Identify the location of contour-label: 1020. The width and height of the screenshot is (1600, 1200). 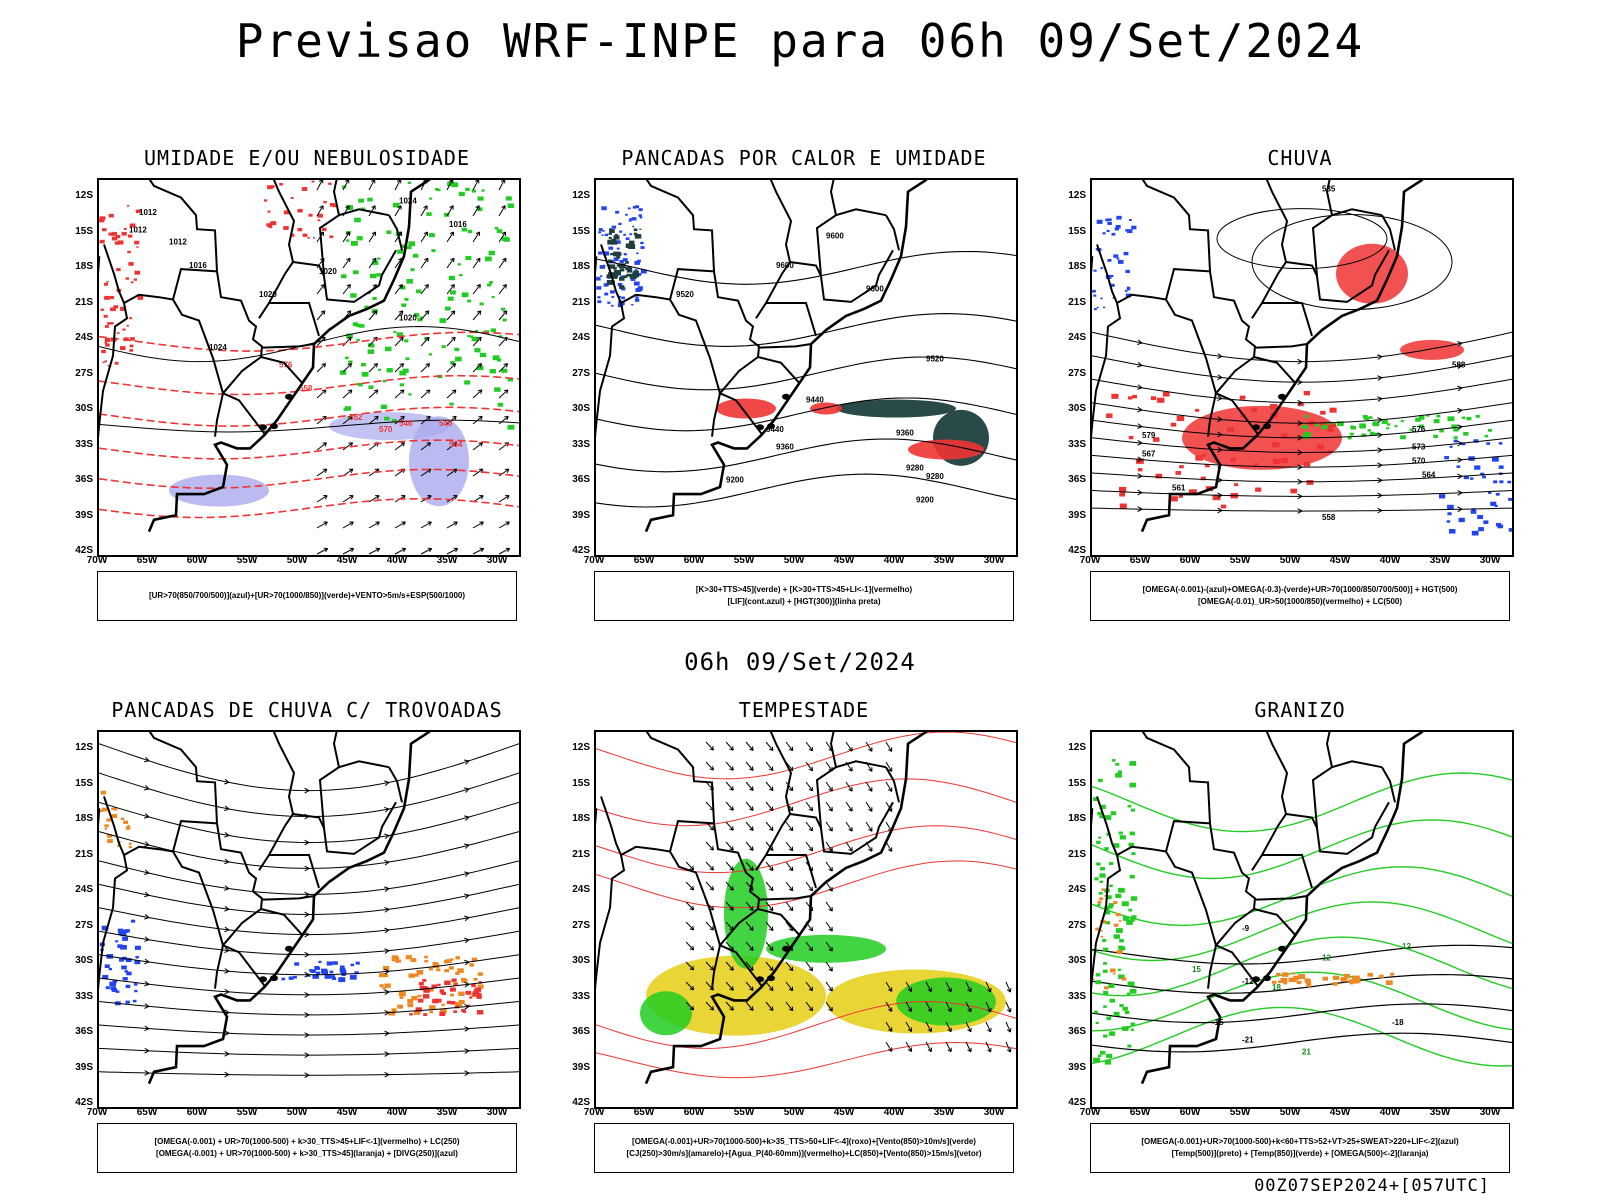
(328, 271).